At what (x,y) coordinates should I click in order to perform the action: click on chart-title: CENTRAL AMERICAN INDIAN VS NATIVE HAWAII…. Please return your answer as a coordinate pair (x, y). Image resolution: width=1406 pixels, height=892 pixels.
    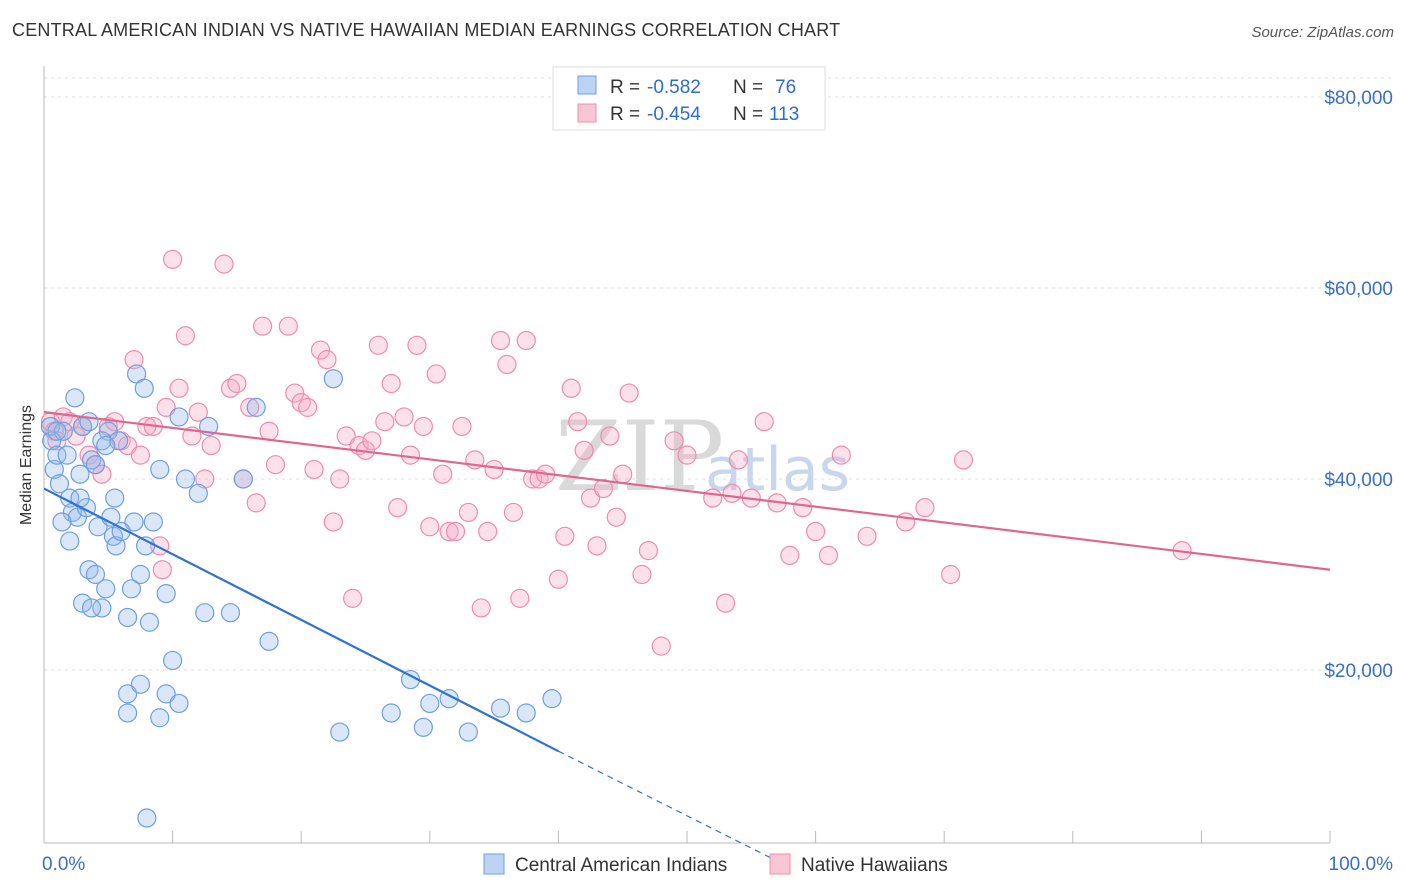
    Looking at the image, I should click on (426, 30).